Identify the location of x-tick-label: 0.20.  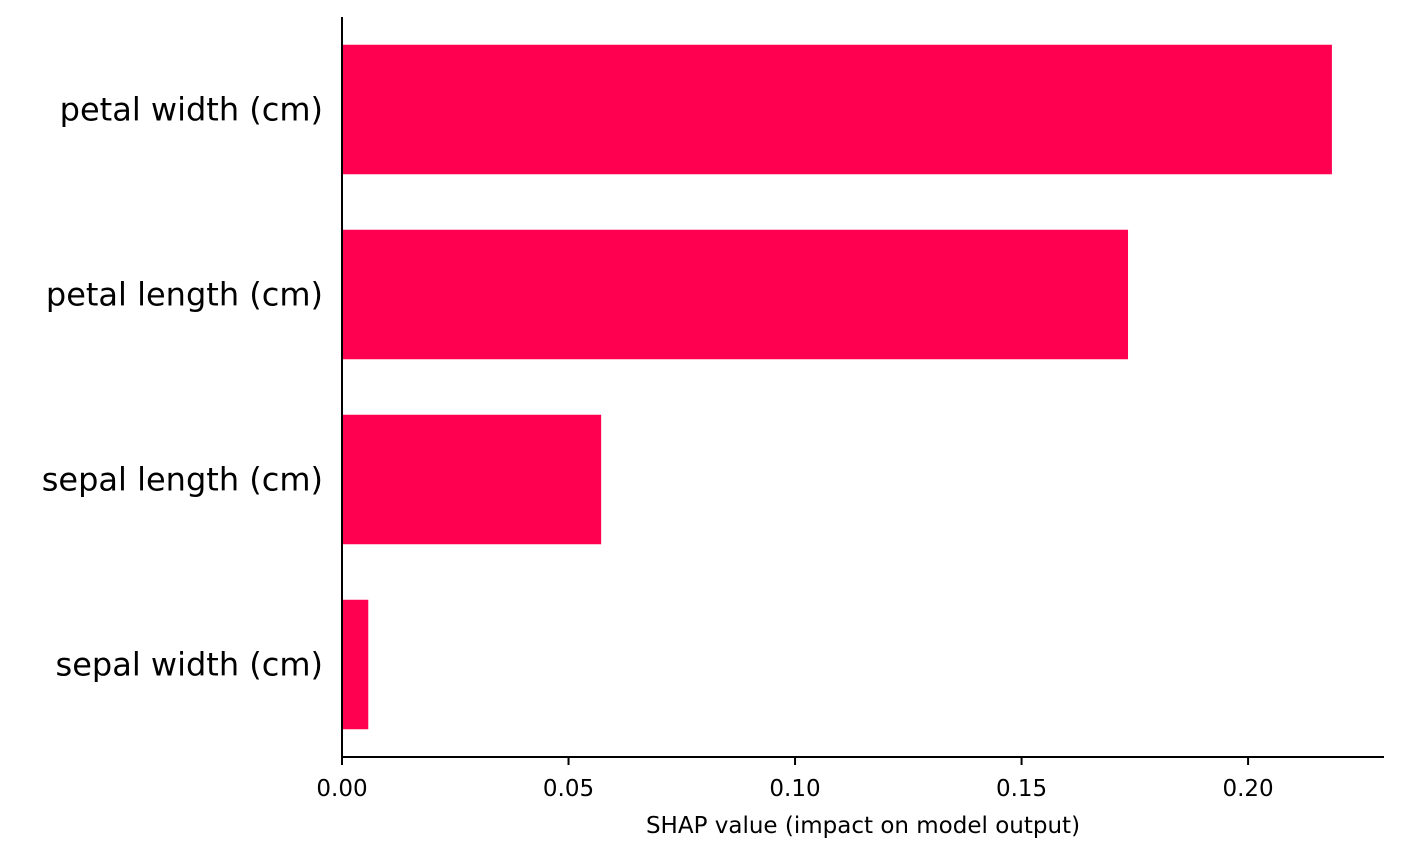
(1247, 789).